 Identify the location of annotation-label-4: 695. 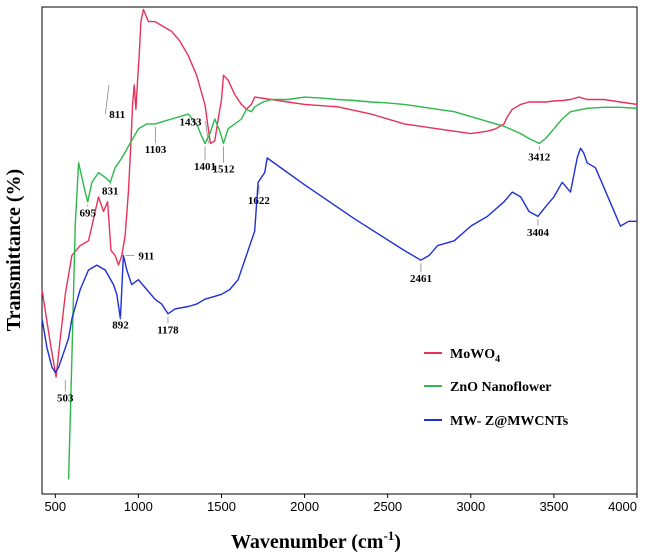
(87, 213).